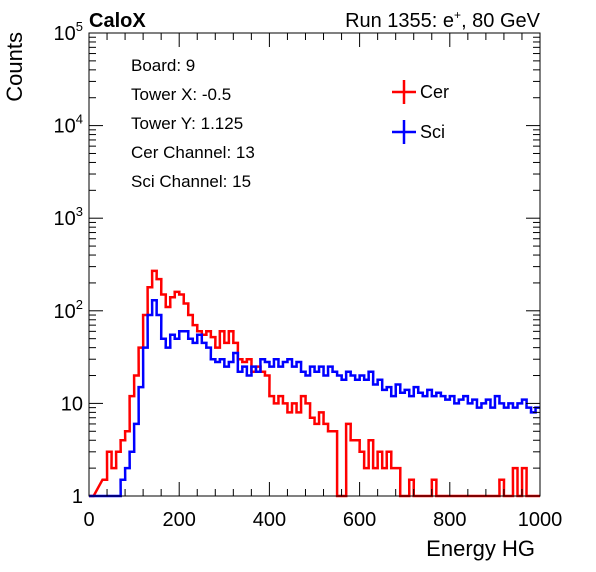 The height and width of the screenshot is (572, 596). Describe the element at coordinates (418, 132) in the screenshot. I see `legend-item-sci: Sci` at that location.